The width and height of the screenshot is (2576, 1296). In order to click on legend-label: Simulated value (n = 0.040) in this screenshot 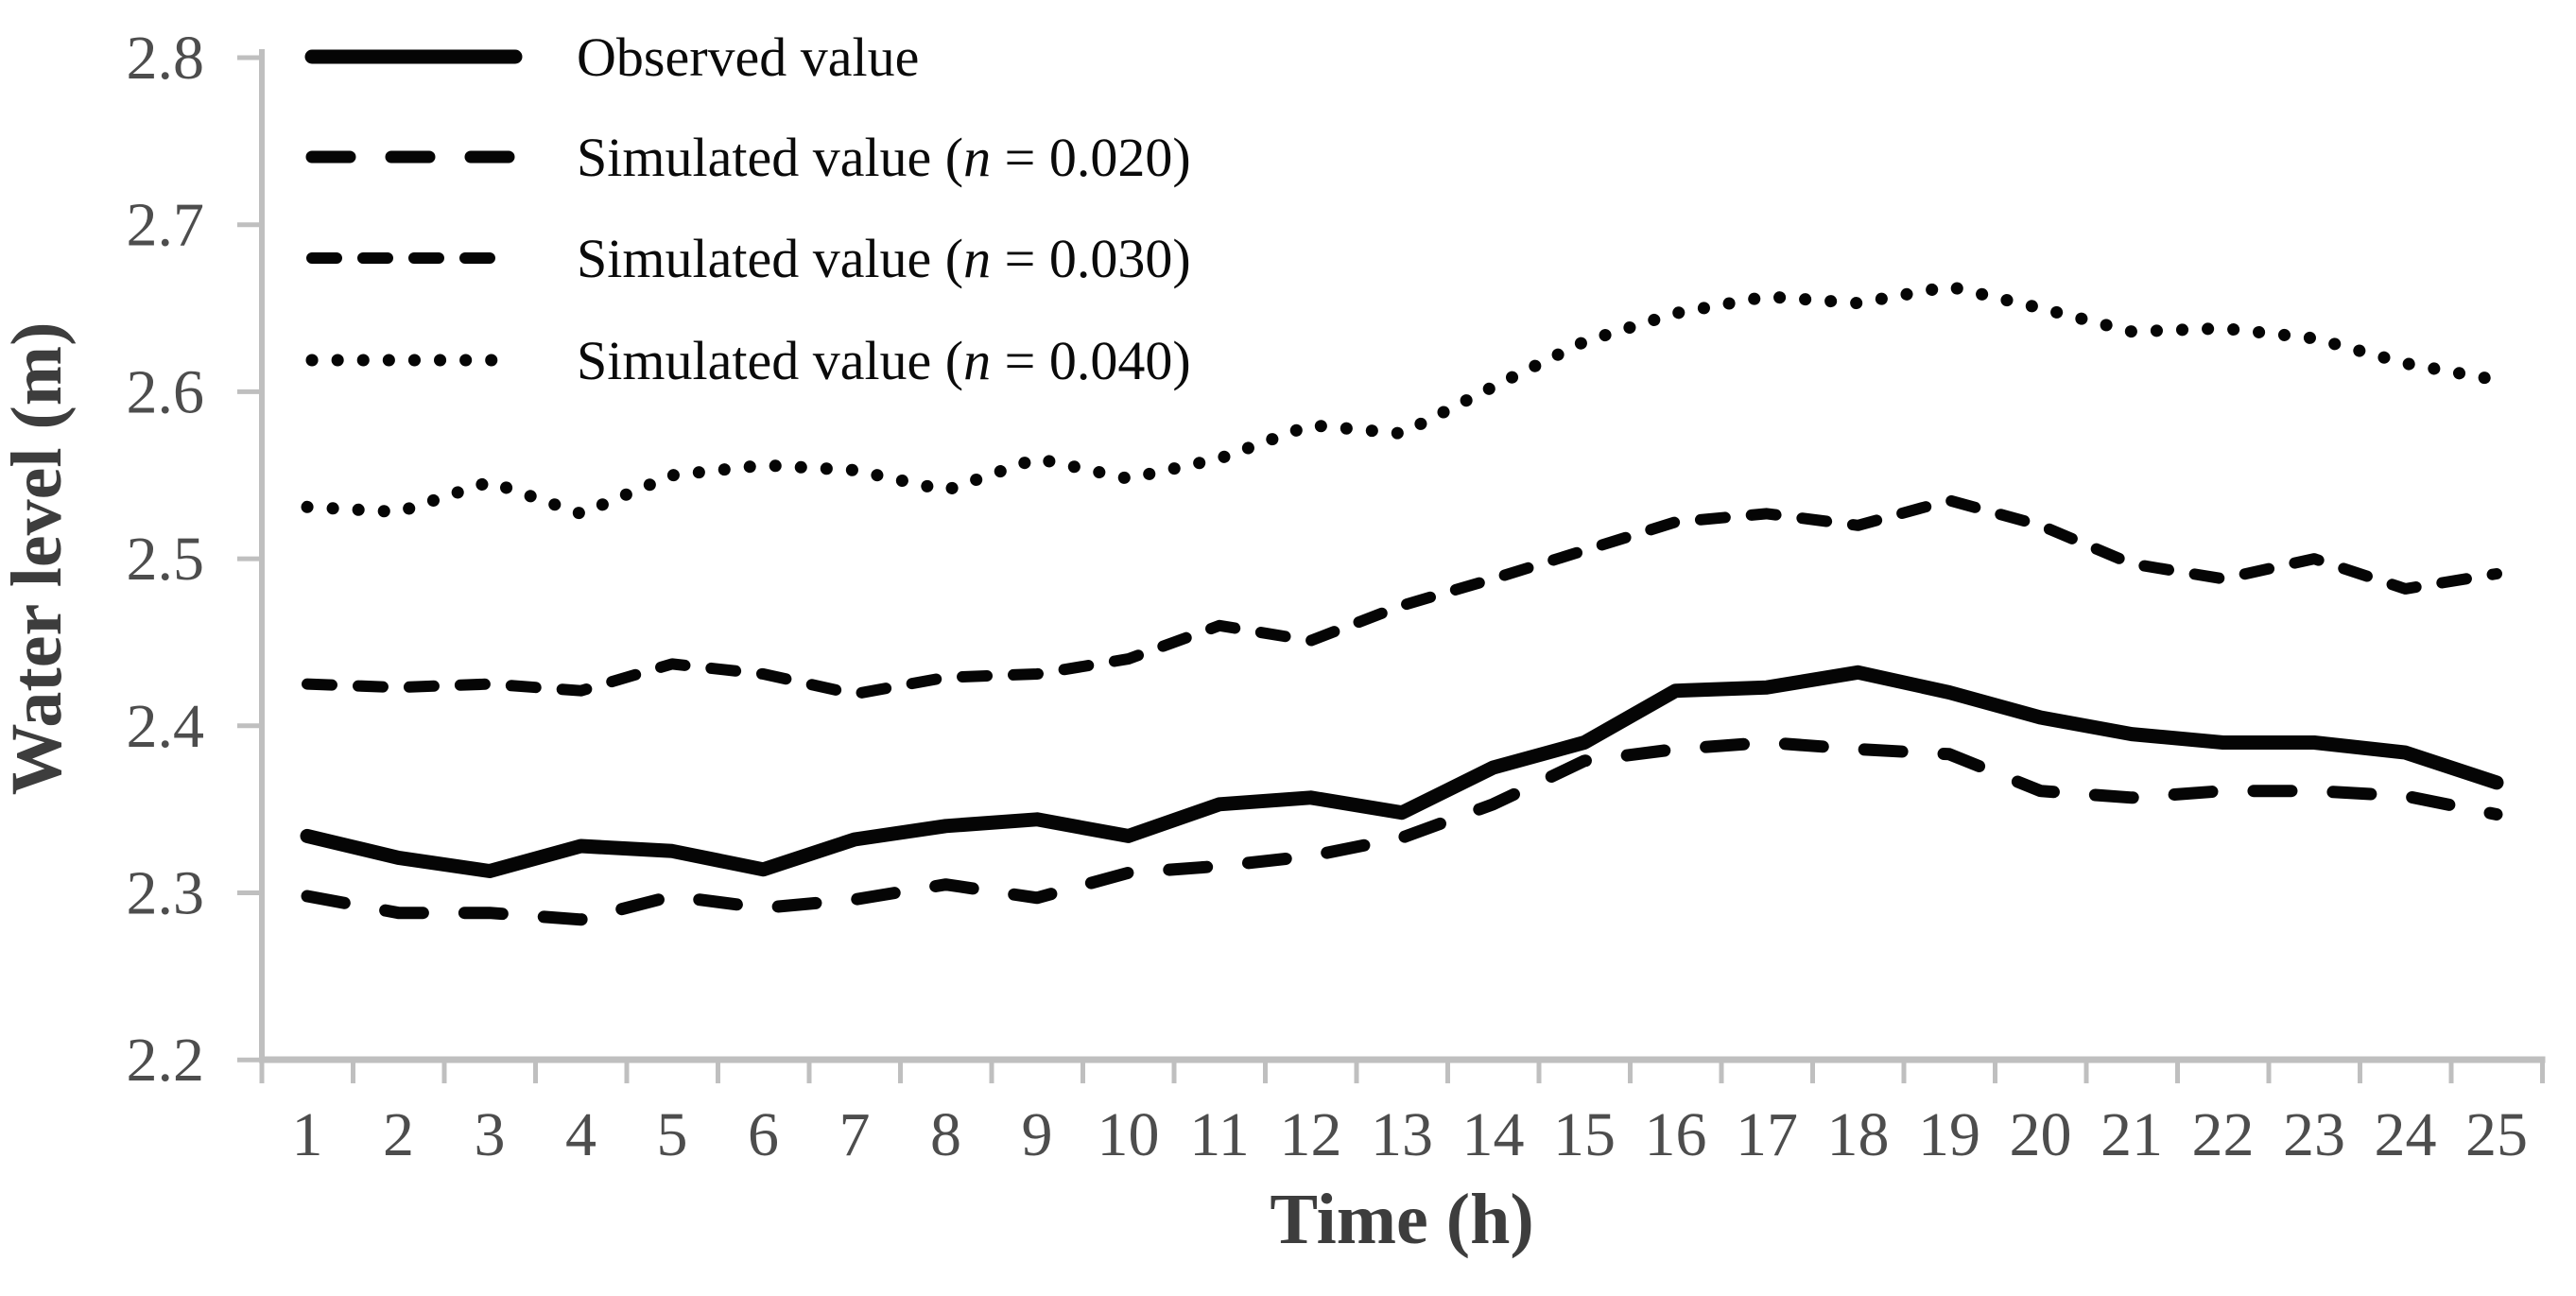, I will do `click(884, 361)`.